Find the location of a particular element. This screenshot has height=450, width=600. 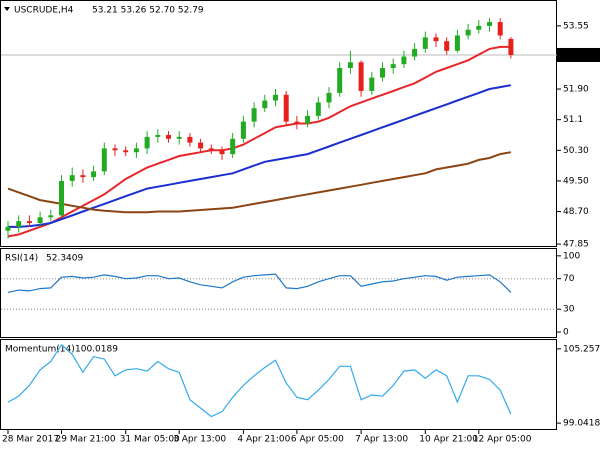

x-tick-label: 12 Apr 05:00 is located at coordinates (502, 440).